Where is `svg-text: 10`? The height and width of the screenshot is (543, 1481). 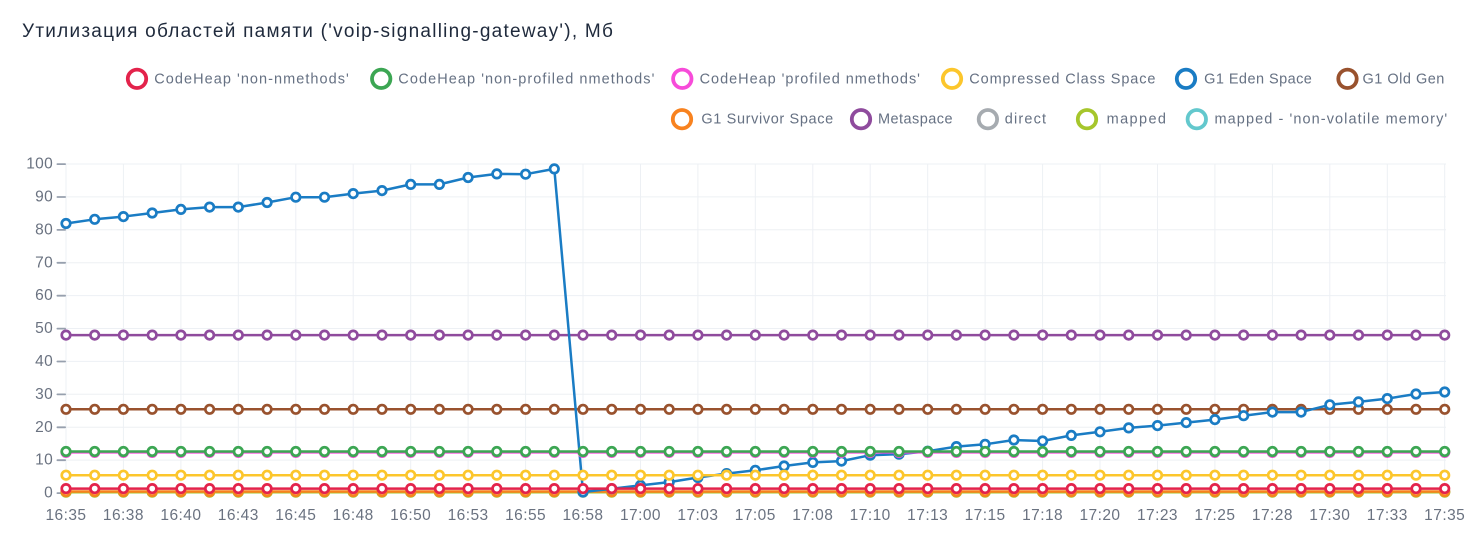
svg-text: 10 is located at coordinates (44, 460).